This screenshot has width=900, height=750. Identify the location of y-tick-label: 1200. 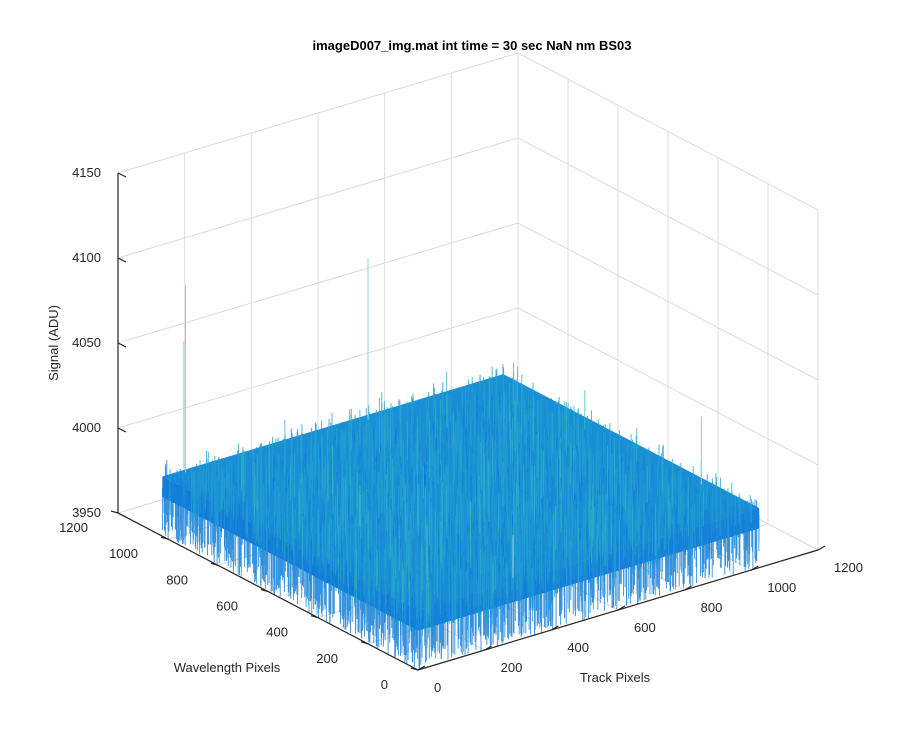
(73, 527).